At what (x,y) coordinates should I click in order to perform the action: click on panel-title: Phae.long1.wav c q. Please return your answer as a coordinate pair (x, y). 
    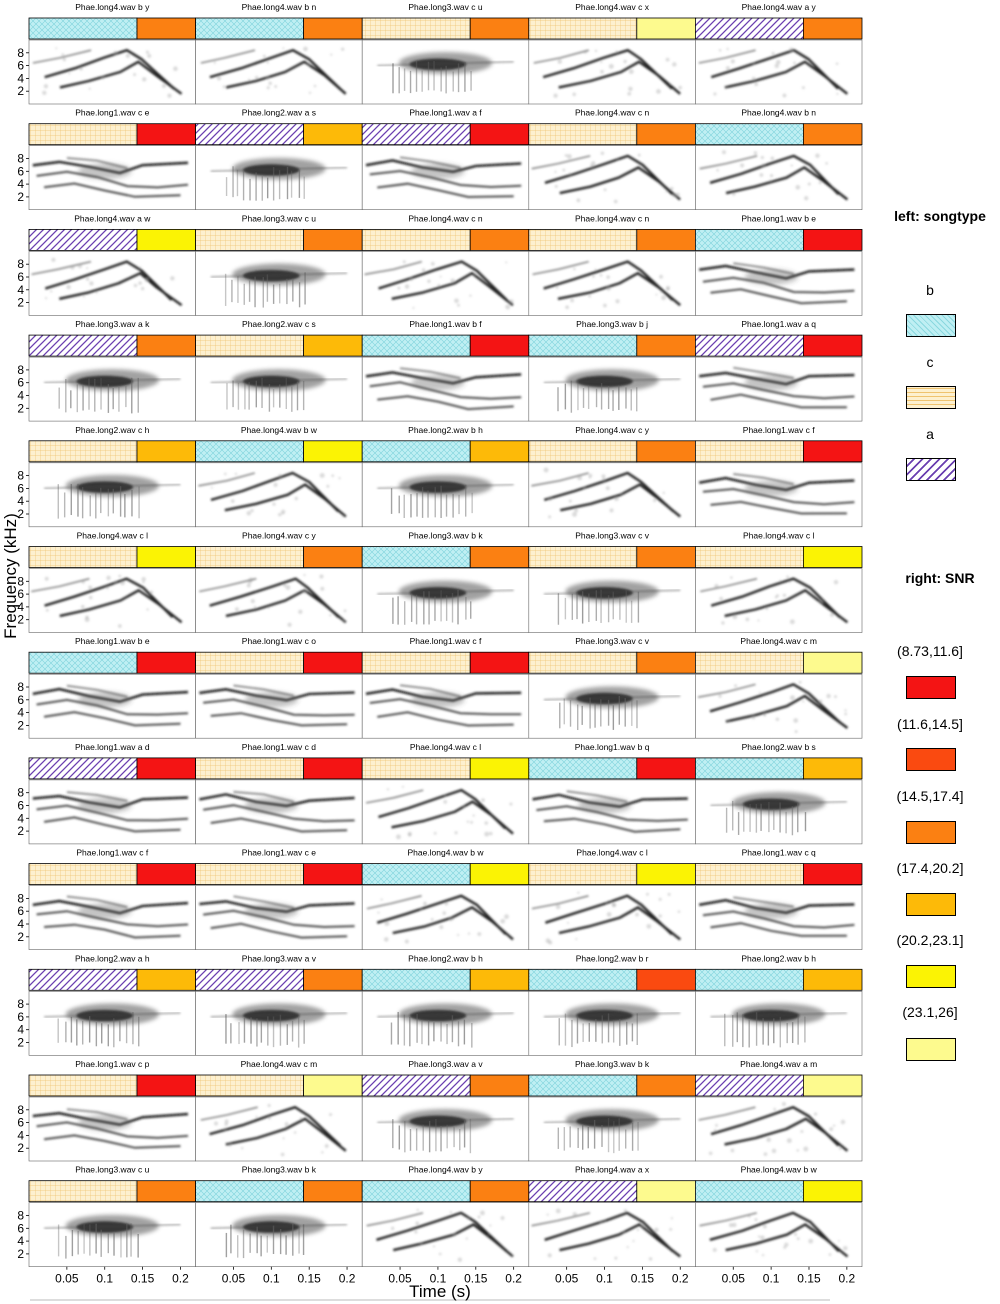
    Looking at the image, I should click on (779, 853).